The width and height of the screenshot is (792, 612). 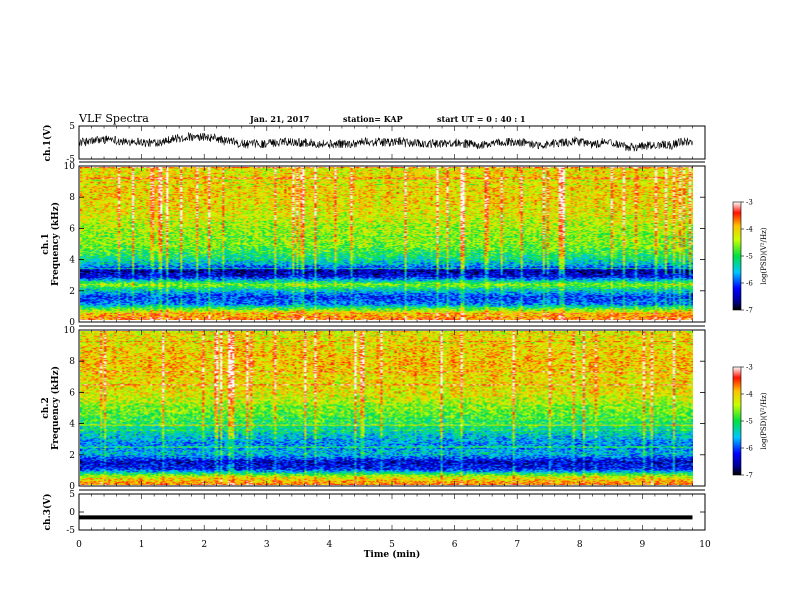 I want to click on x-tick-label-6: 6, so click(x=455, y=545).